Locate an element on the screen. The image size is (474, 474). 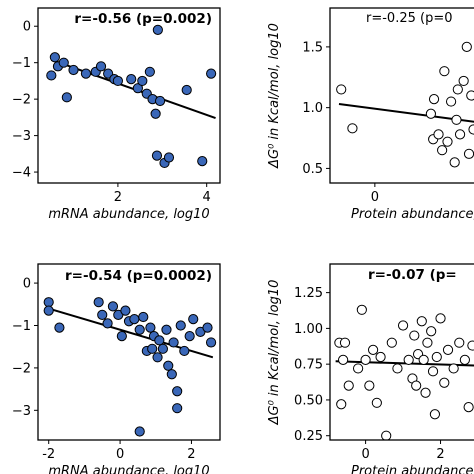
correlation-annotation: r=-0.25 (p=0 is located at coordinates (409, 18).